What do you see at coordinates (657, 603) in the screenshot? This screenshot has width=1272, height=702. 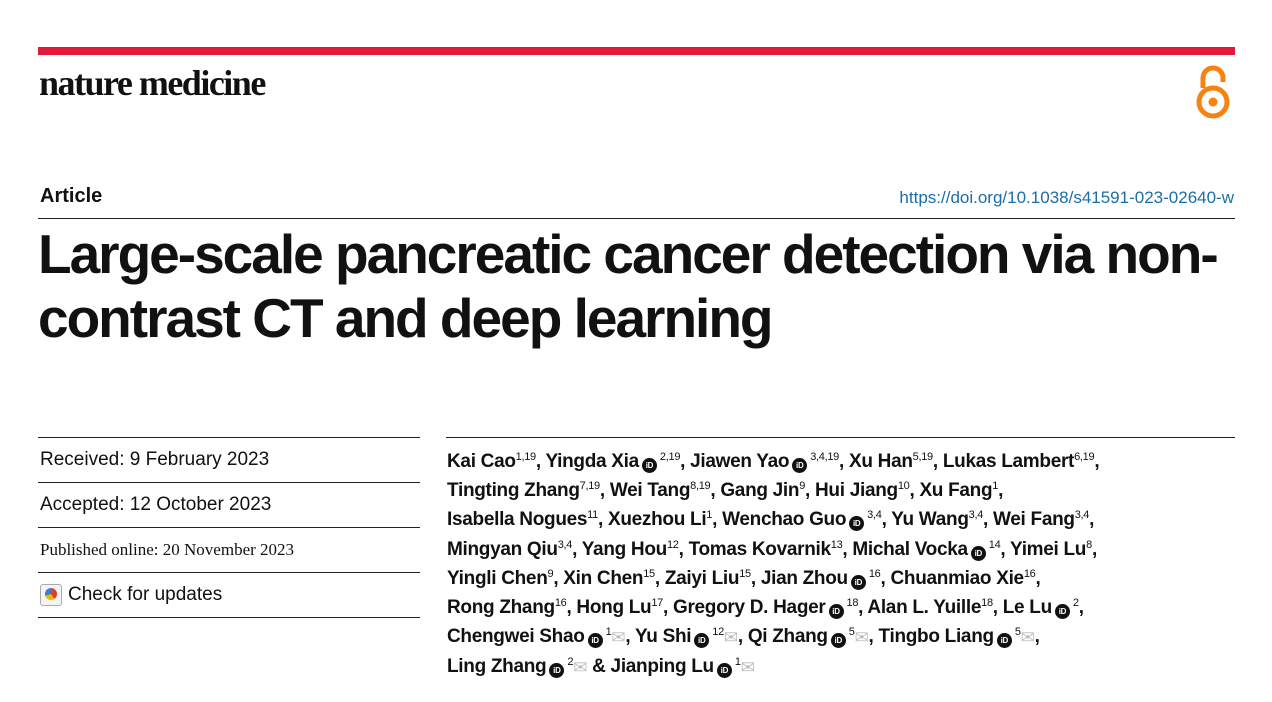 I see `affiliation-numbers: 17` at bounding box center [657, 603].